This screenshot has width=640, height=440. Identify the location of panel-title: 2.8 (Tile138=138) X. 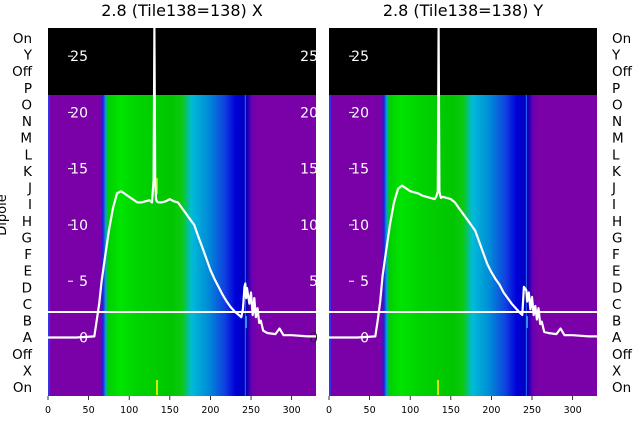
(182, 10).